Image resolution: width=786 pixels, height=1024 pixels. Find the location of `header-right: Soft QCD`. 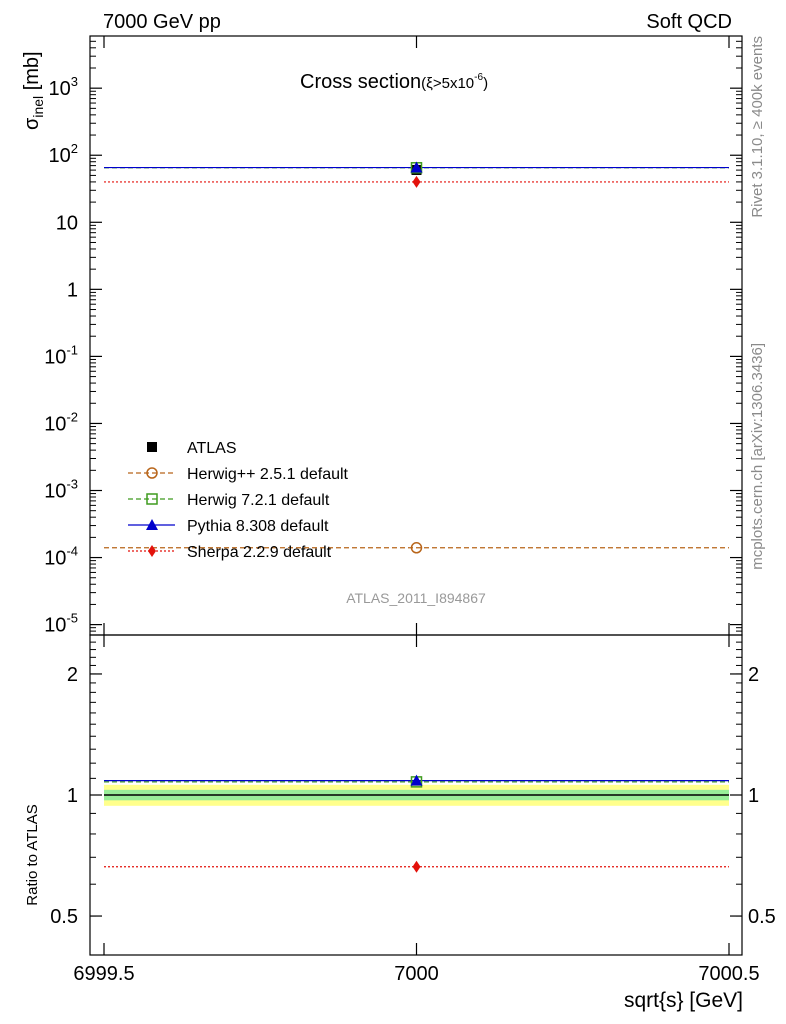

header-right: Soft QCD is located at coordinates (689, 22).